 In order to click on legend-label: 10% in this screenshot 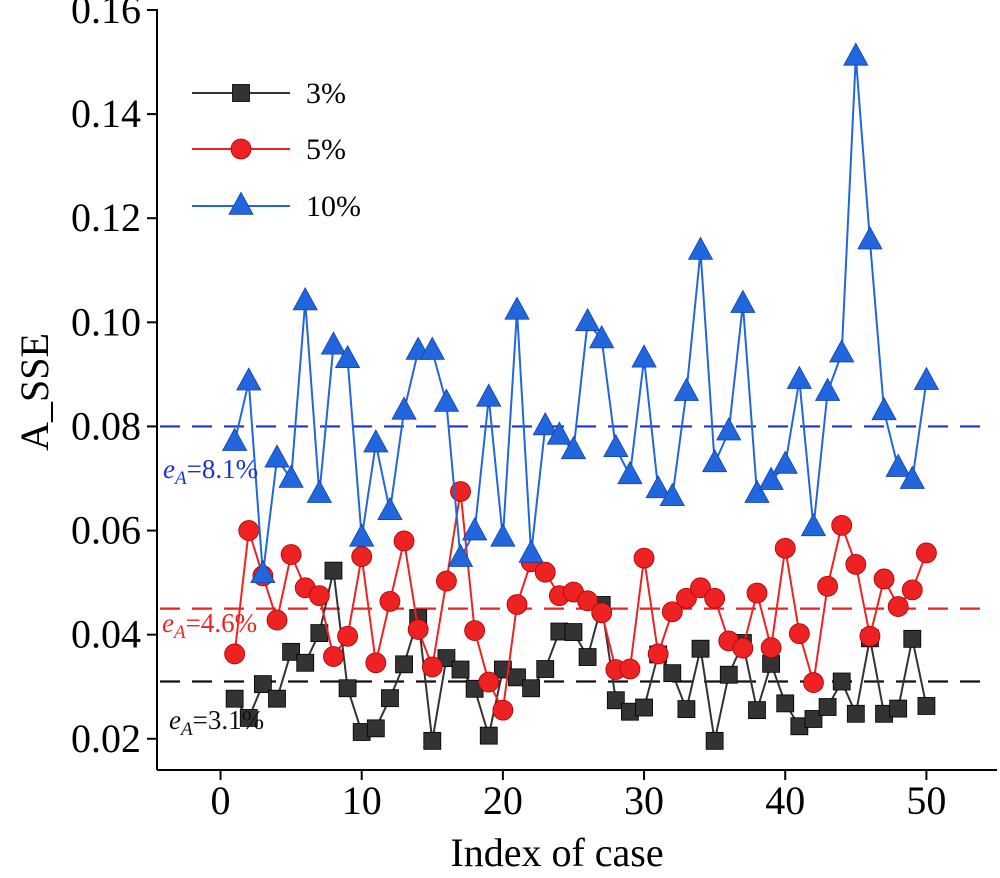, I will do `click(333, 206)`.